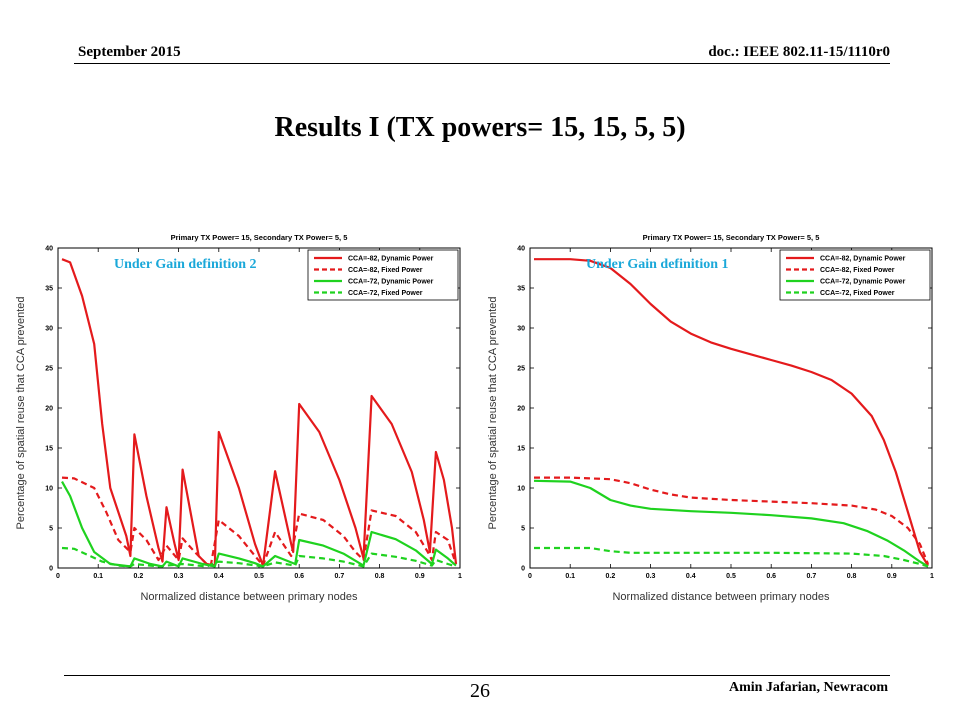  What do you see at coordinates (808, 687) in the screenshot?
I see `footer-author: Amin Jafarian, Newracom` at bounding box center [808, 687].